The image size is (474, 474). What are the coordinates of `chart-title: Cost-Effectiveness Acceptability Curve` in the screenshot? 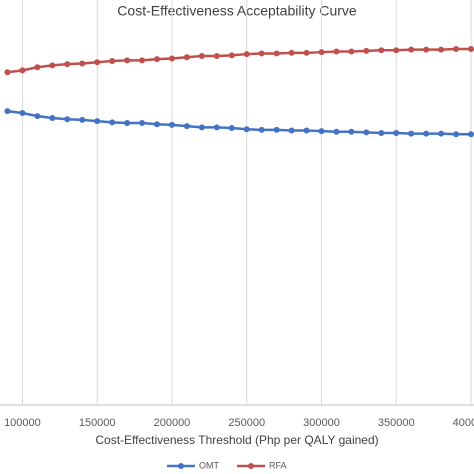 It's located at (237, 11).